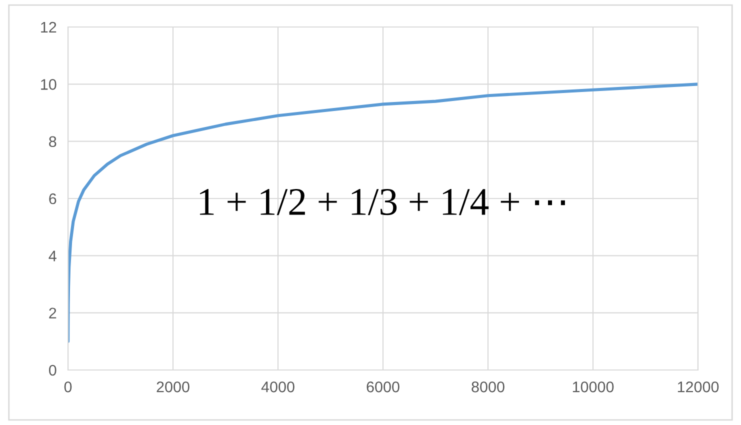  What do you see at coordinates (52, 370) in the screenshot?
I see `y-tick-label: 0` at bounding box center [52, 370].